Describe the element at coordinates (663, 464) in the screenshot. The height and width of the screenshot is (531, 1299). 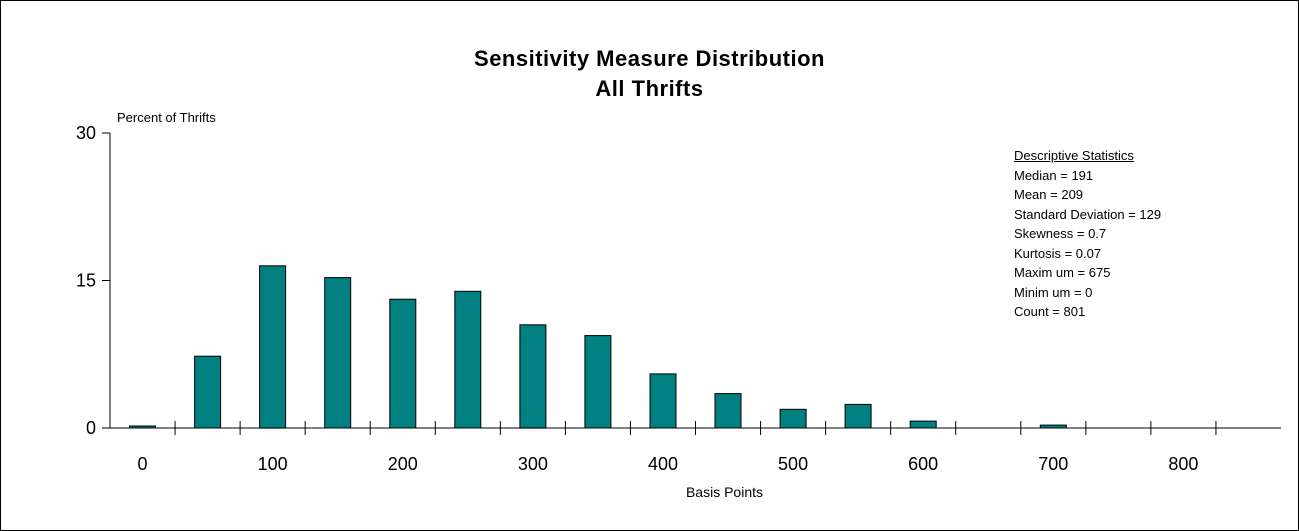
I see `x-tick-label: 400` at that location.